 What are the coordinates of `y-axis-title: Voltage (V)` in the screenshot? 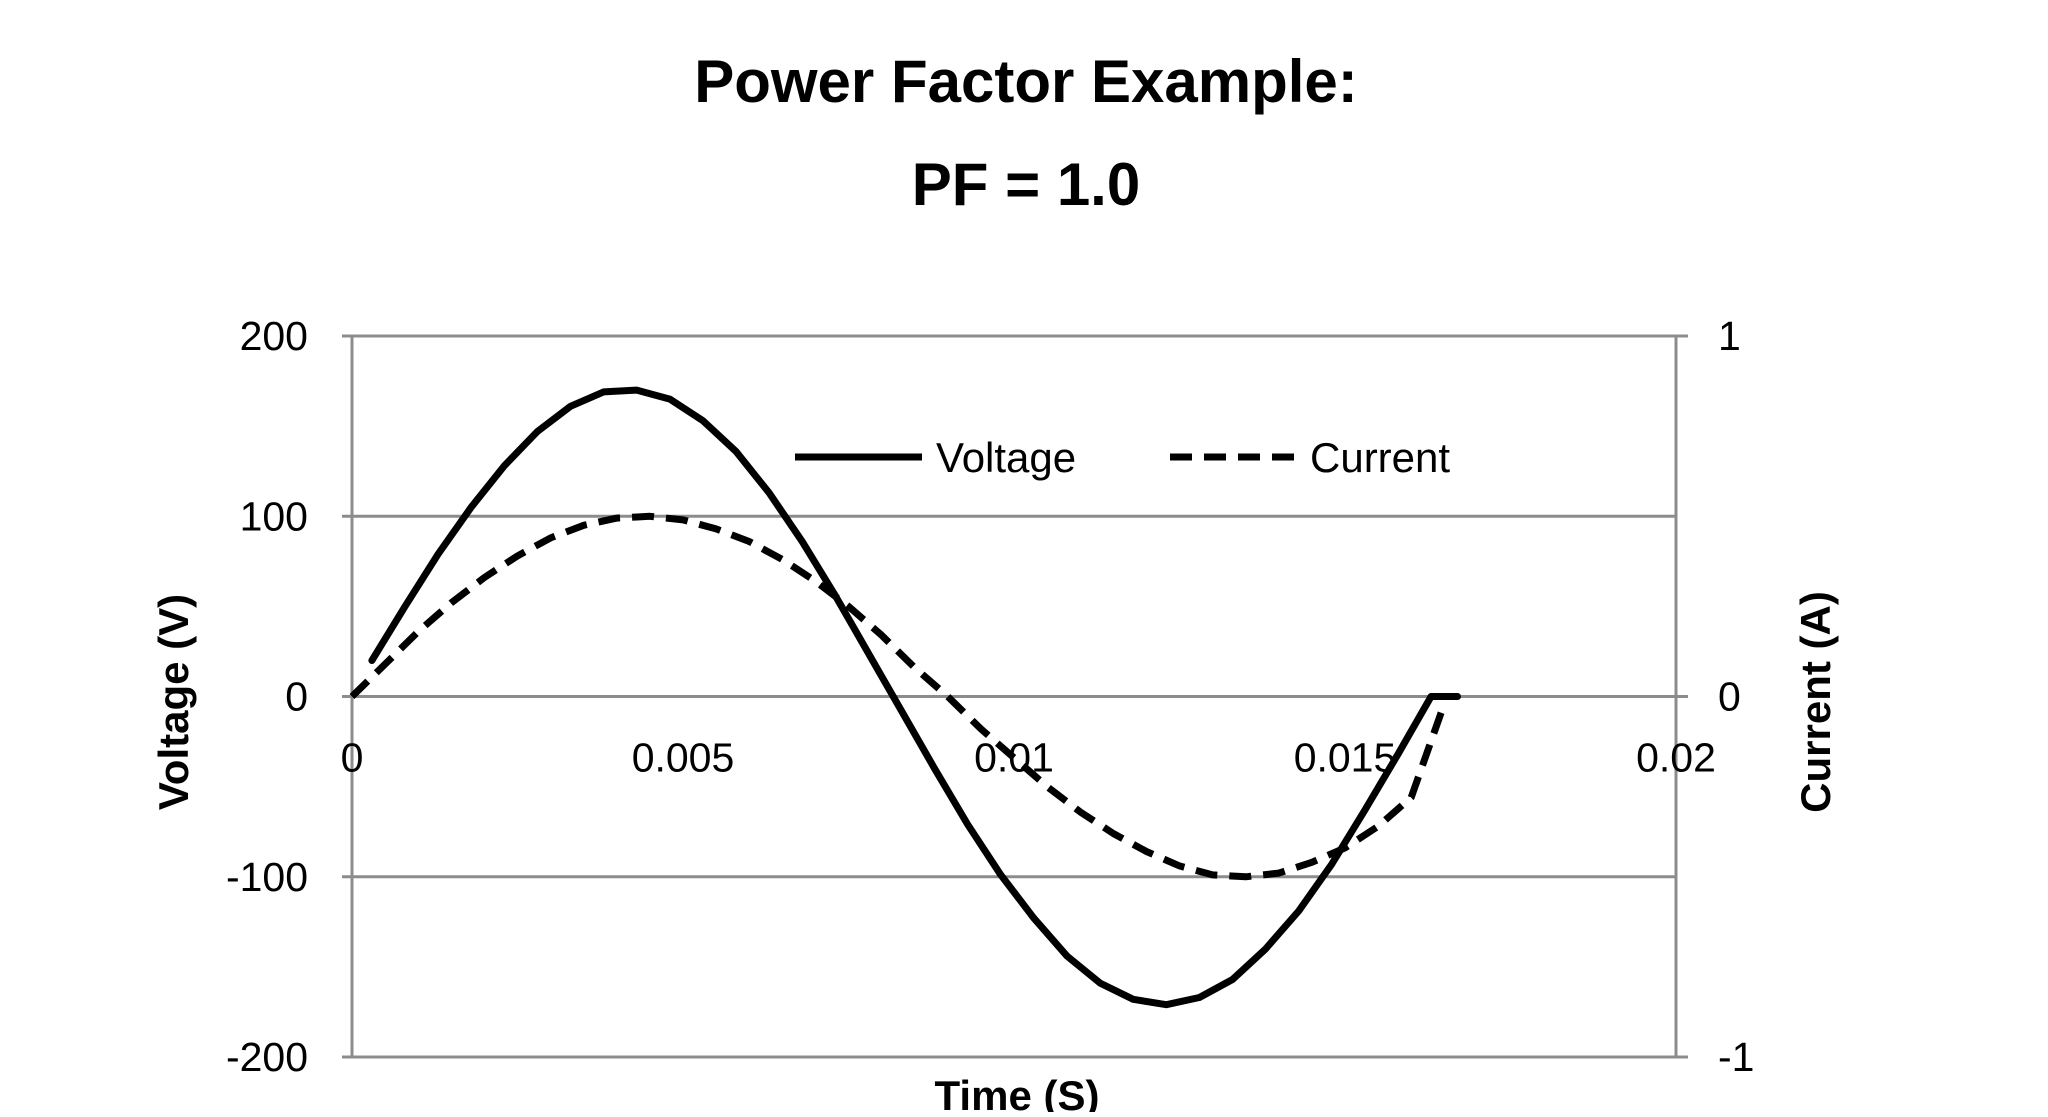 It's located at (173, 702).